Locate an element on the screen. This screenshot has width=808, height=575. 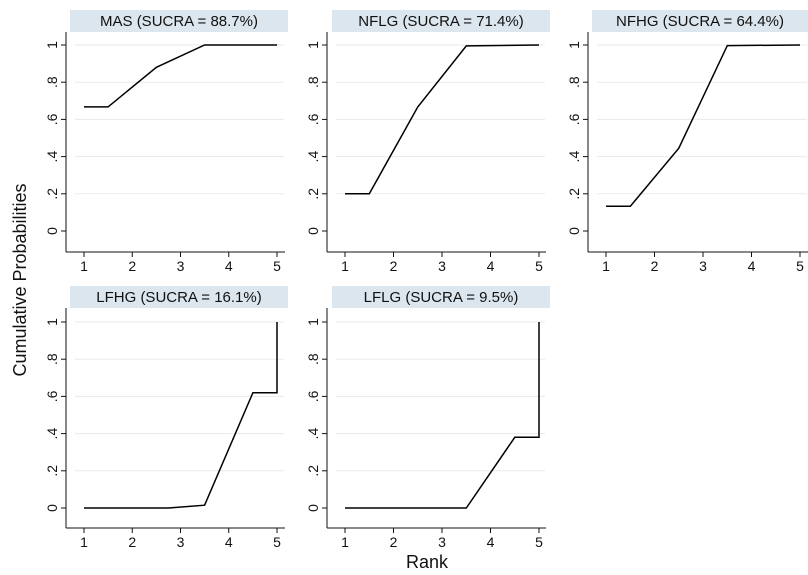
panel-title: NFLG (SUCRA = 71.4%) is located at coordinates (440, 21).